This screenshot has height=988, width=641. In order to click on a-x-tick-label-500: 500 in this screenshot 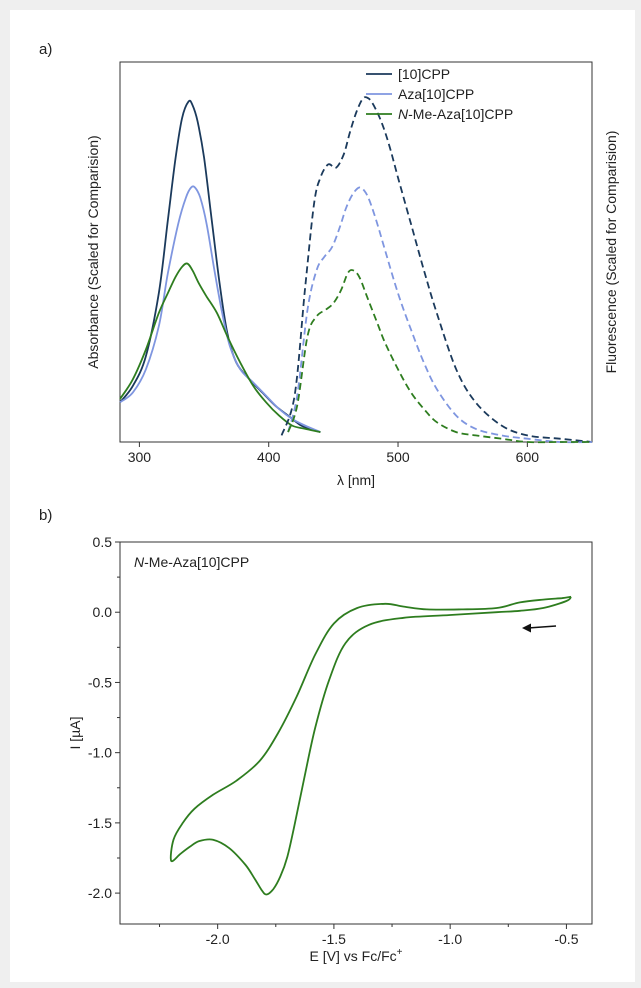, I will do `click(398, 457)`.